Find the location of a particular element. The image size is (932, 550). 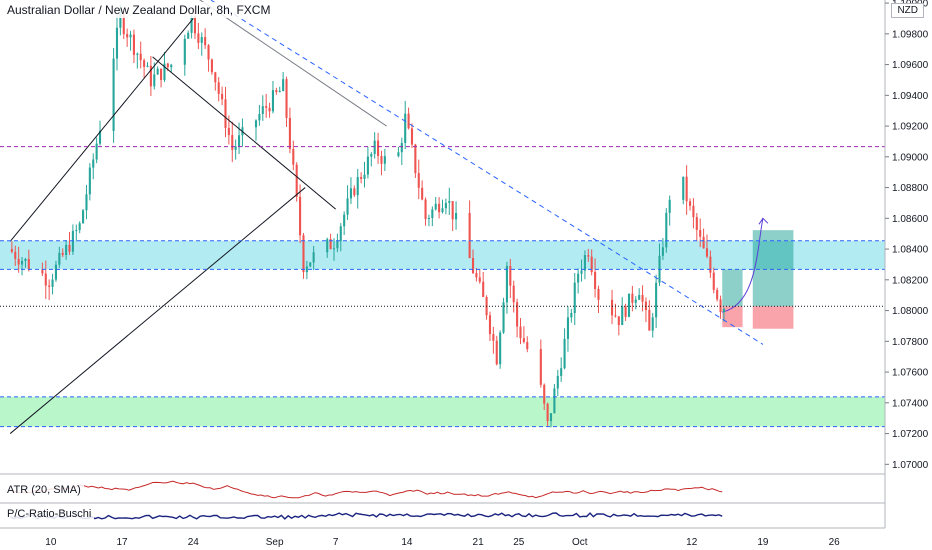

time-tick-label: 12 is located at coordinates (692, 542).